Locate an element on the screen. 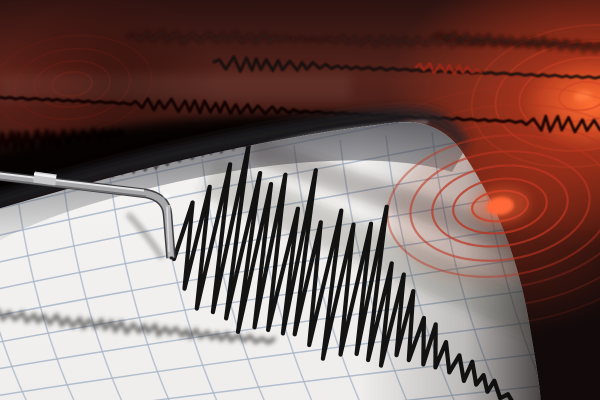 This screenshot has height=400, width=600. stylus-collar-highlight is located at coordinates (45, 175).